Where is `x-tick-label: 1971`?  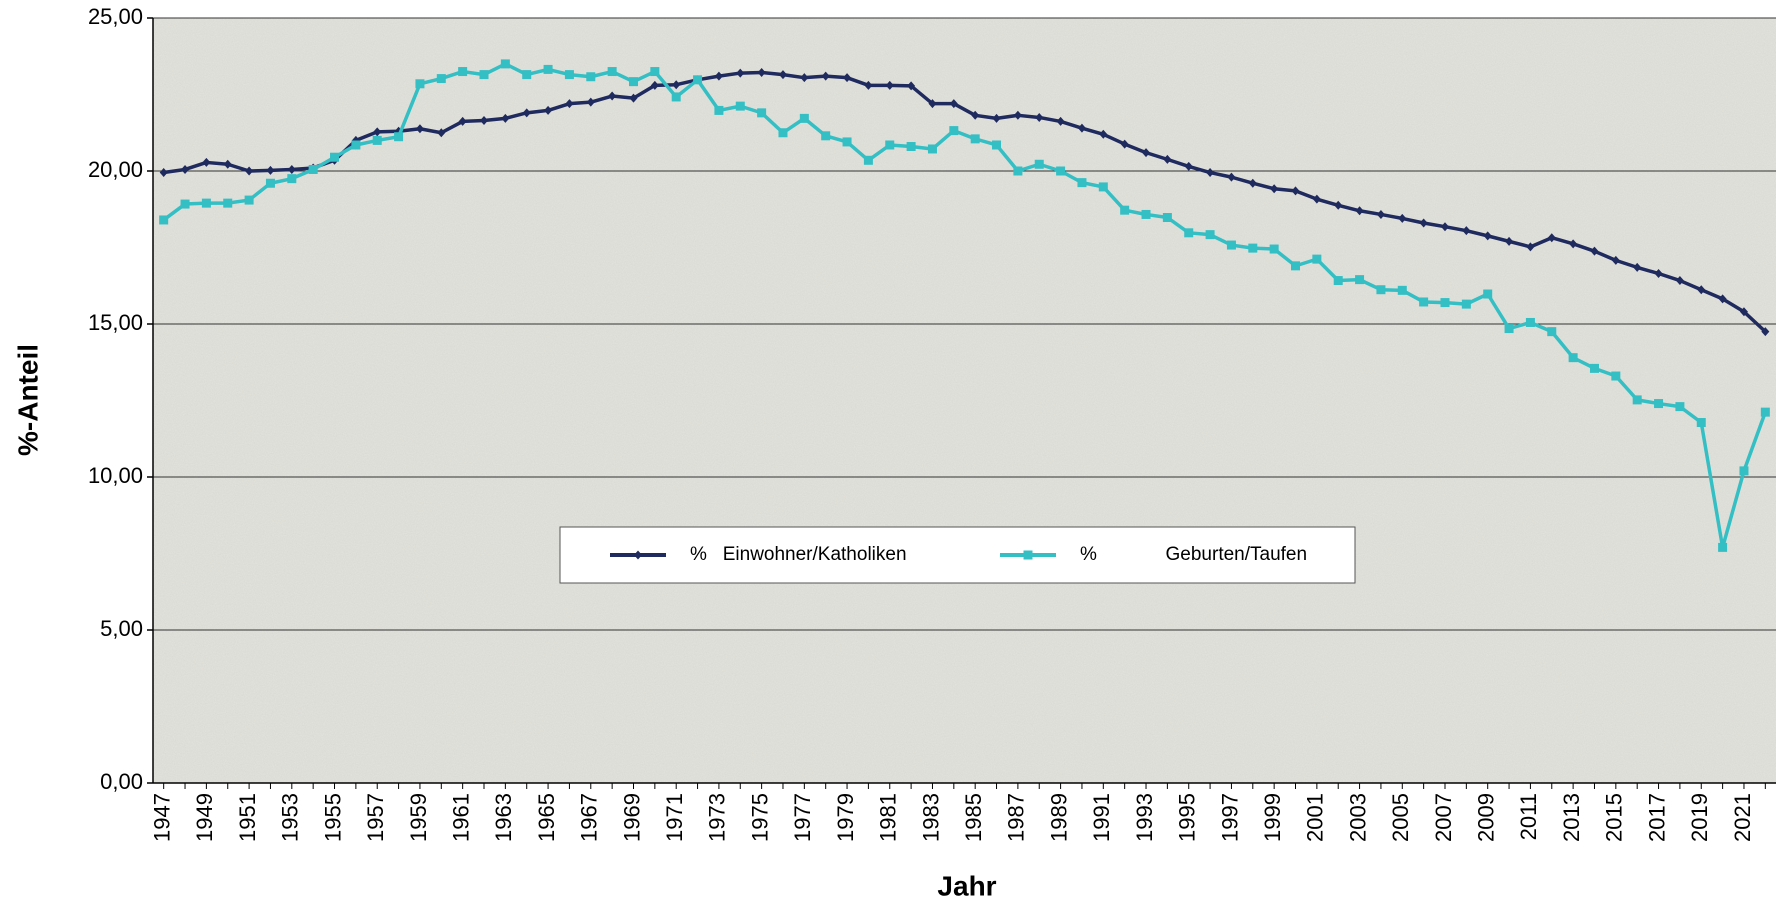
x-tick-label: 1971 is located at coordinates (674, 817).